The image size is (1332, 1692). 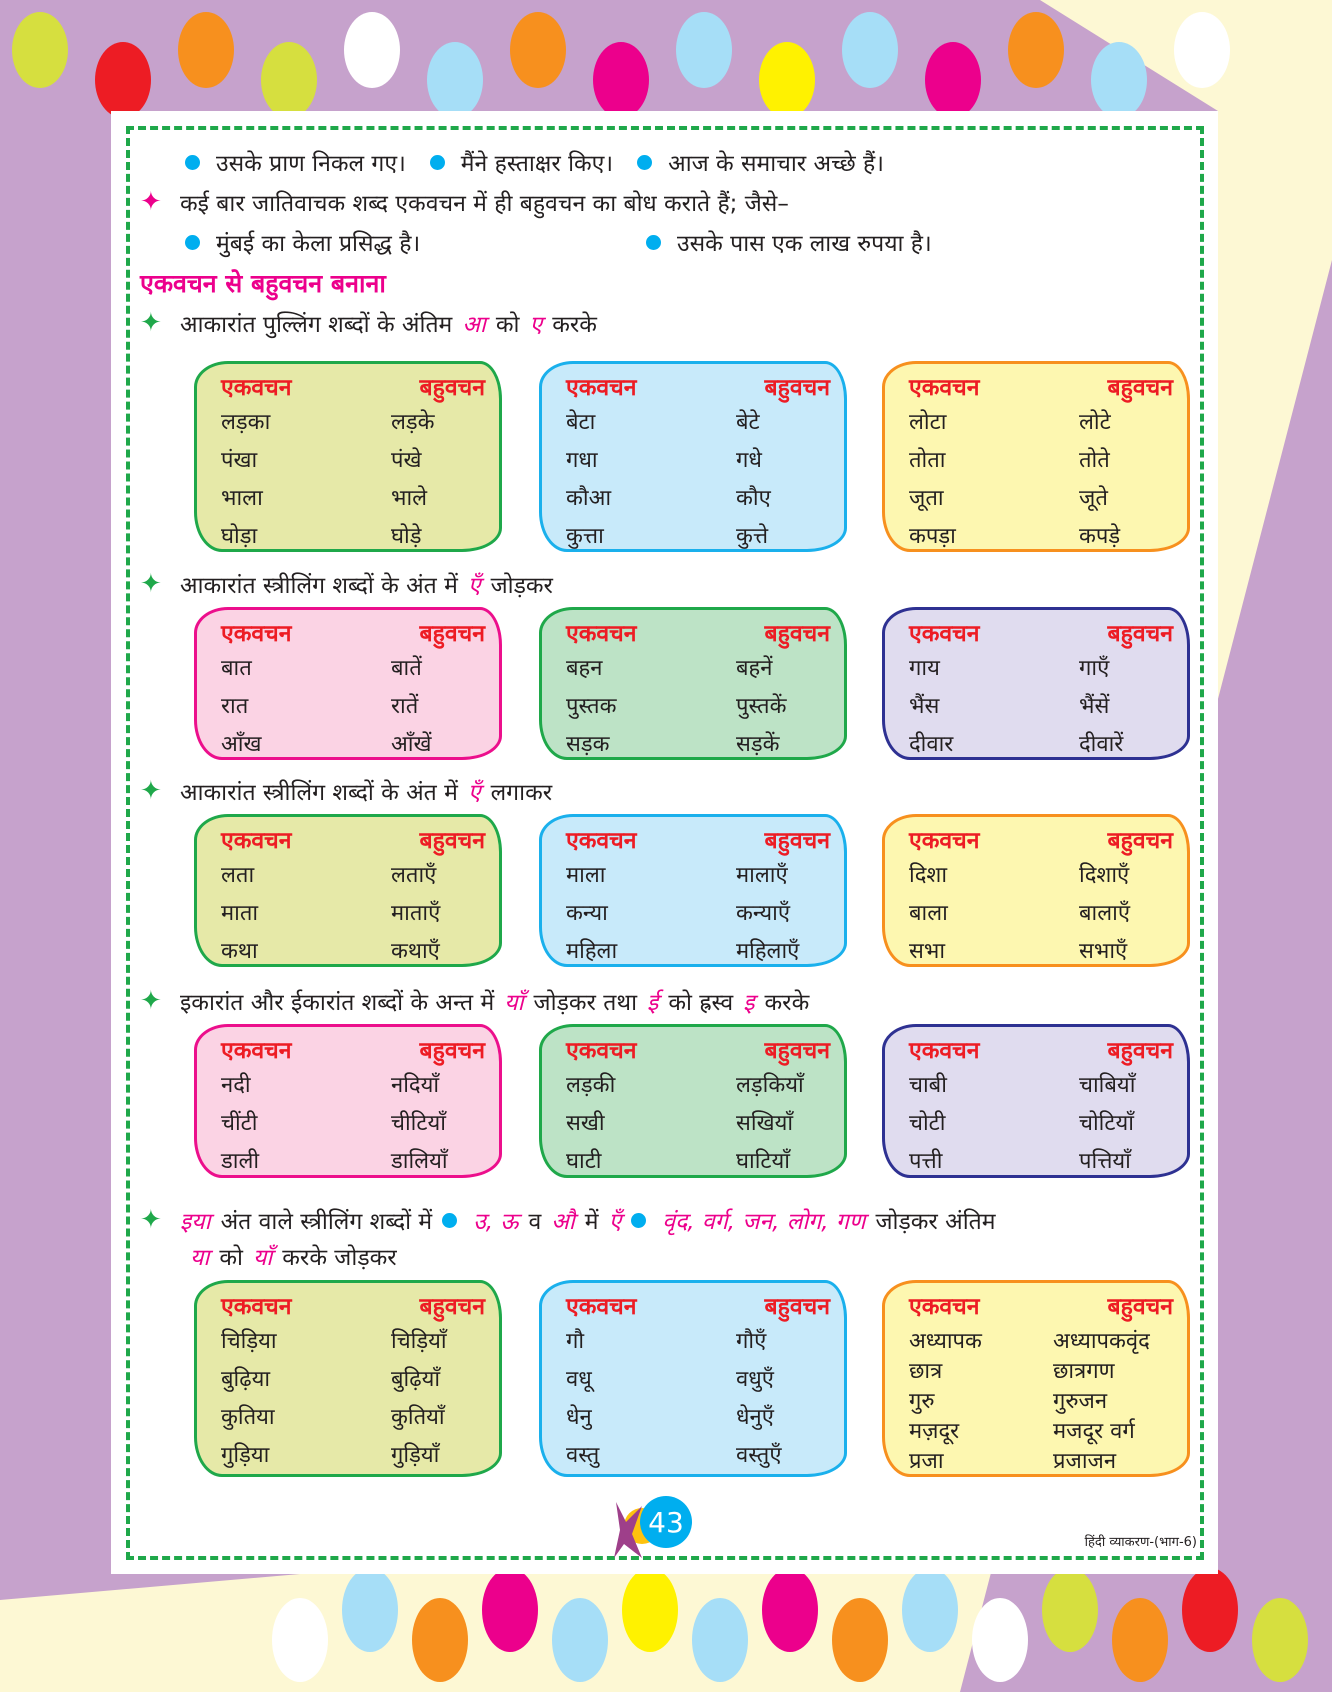 I want to click on word-table-pink: एकवचन बहुवचन बात बातें रात रातें आँख आँखें, so click(x=348, y=683).